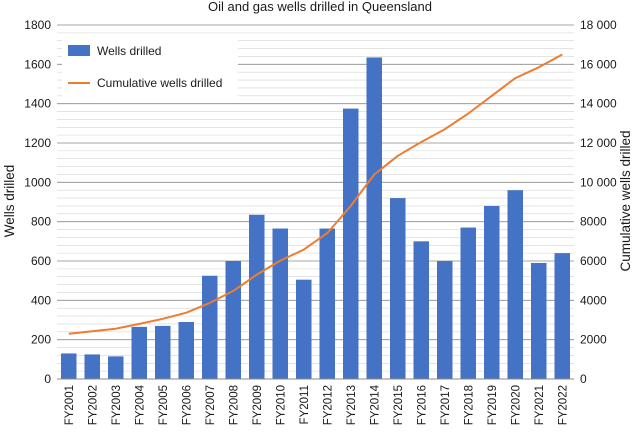 This screenshot has height=433, width=640. What do you see at coordinates (41, 261) in the screenshot?
I see `y-tick-label: 600` at bounding box center [41, 261].